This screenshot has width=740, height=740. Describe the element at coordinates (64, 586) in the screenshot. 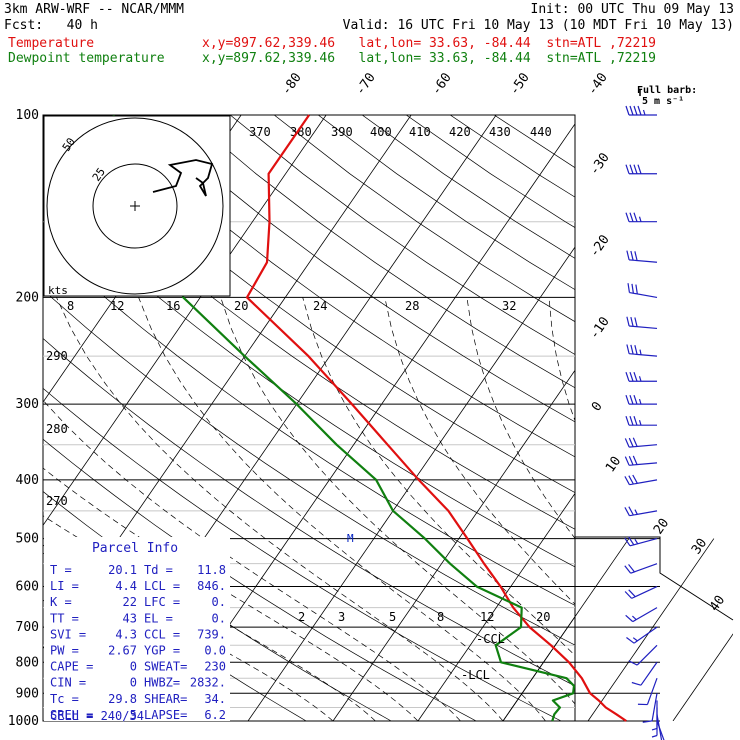

I see `parcel-param-name: LI =` at that location.